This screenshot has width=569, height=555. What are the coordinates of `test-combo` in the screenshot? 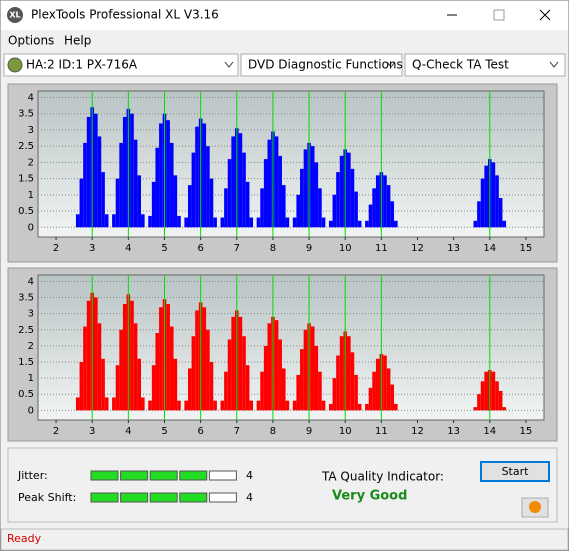 It's located at (485, 65).